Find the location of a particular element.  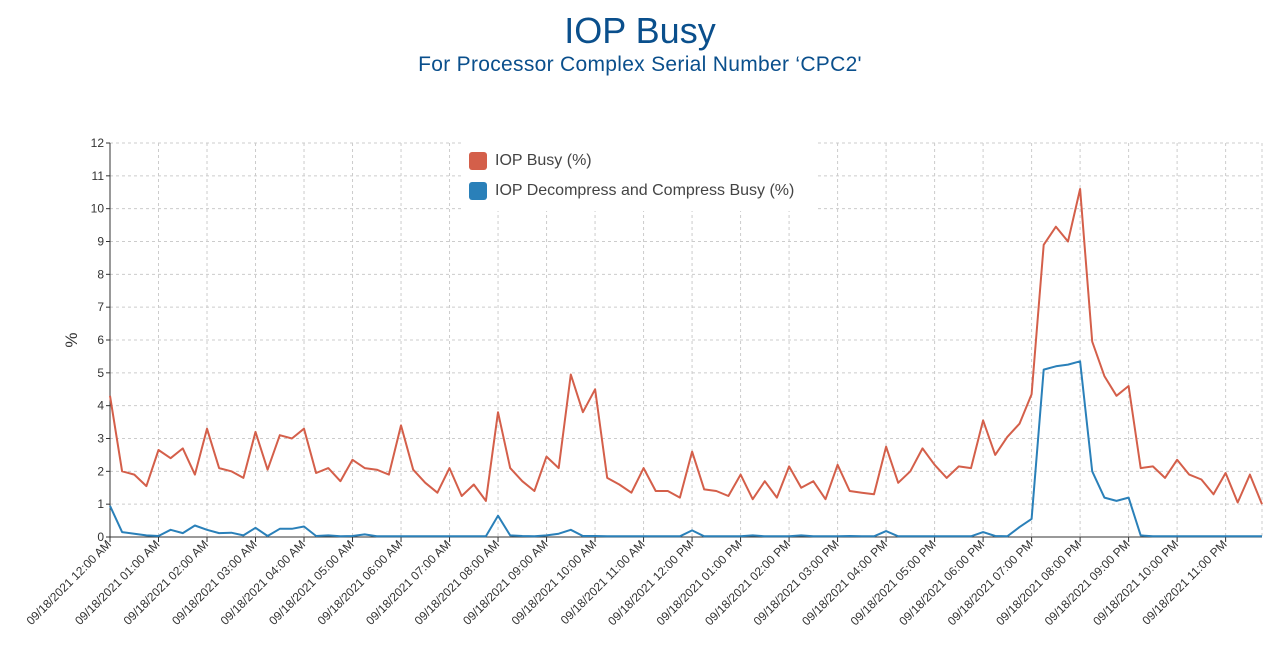

x-tick-label: 09/18/2021 02:00 PM is located at coordinates (747, 582).